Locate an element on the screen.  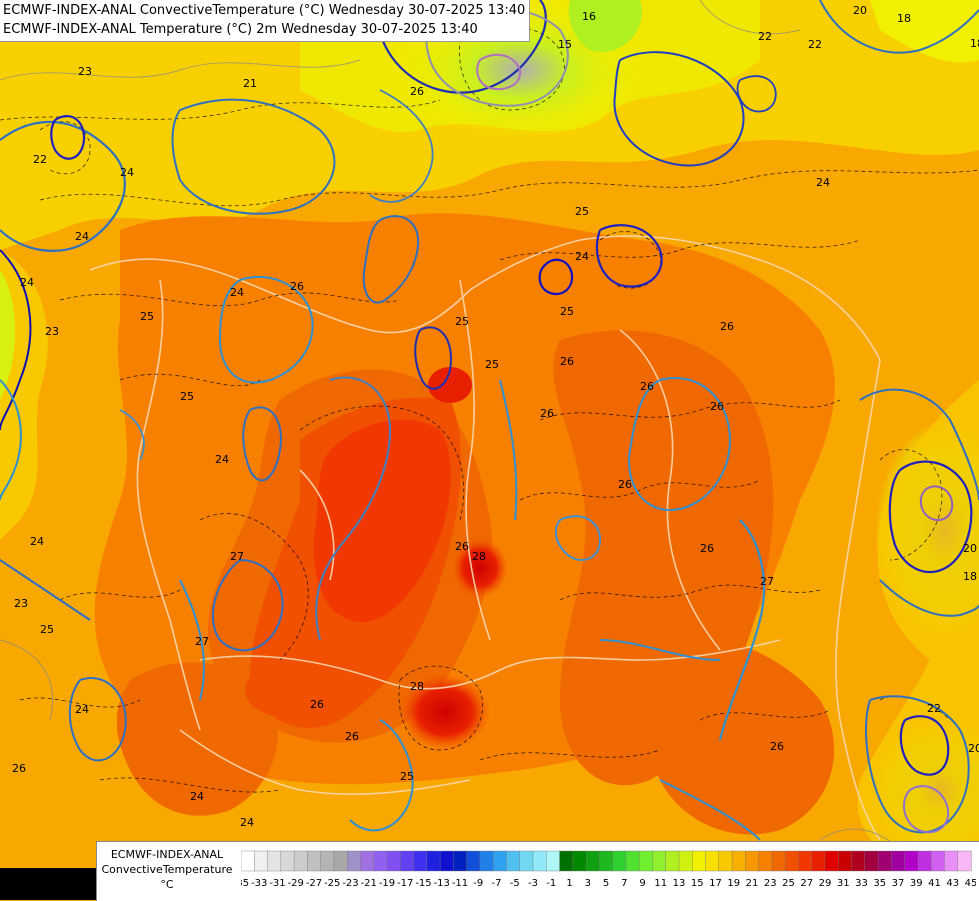
contour-value-label: 16 is located at coordinates (589, 16).